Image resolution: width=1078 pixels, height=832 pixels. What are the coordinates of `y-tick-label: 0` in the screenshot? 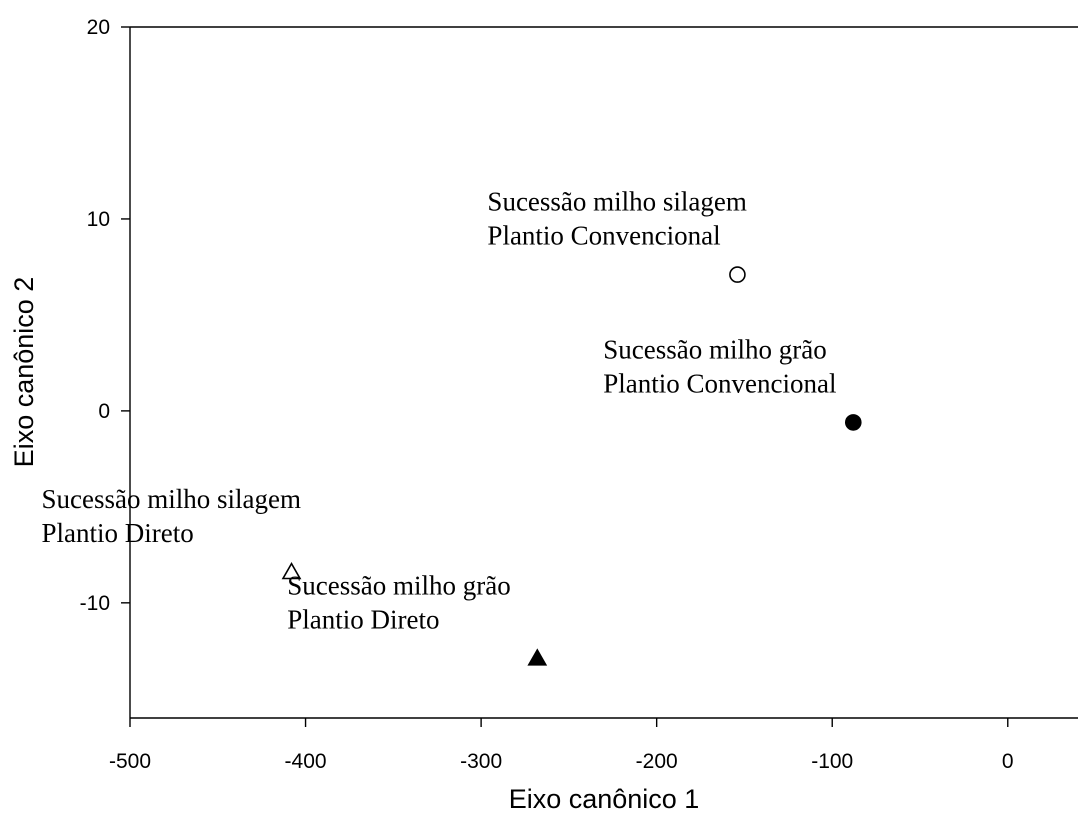 It's located at (104, 411).